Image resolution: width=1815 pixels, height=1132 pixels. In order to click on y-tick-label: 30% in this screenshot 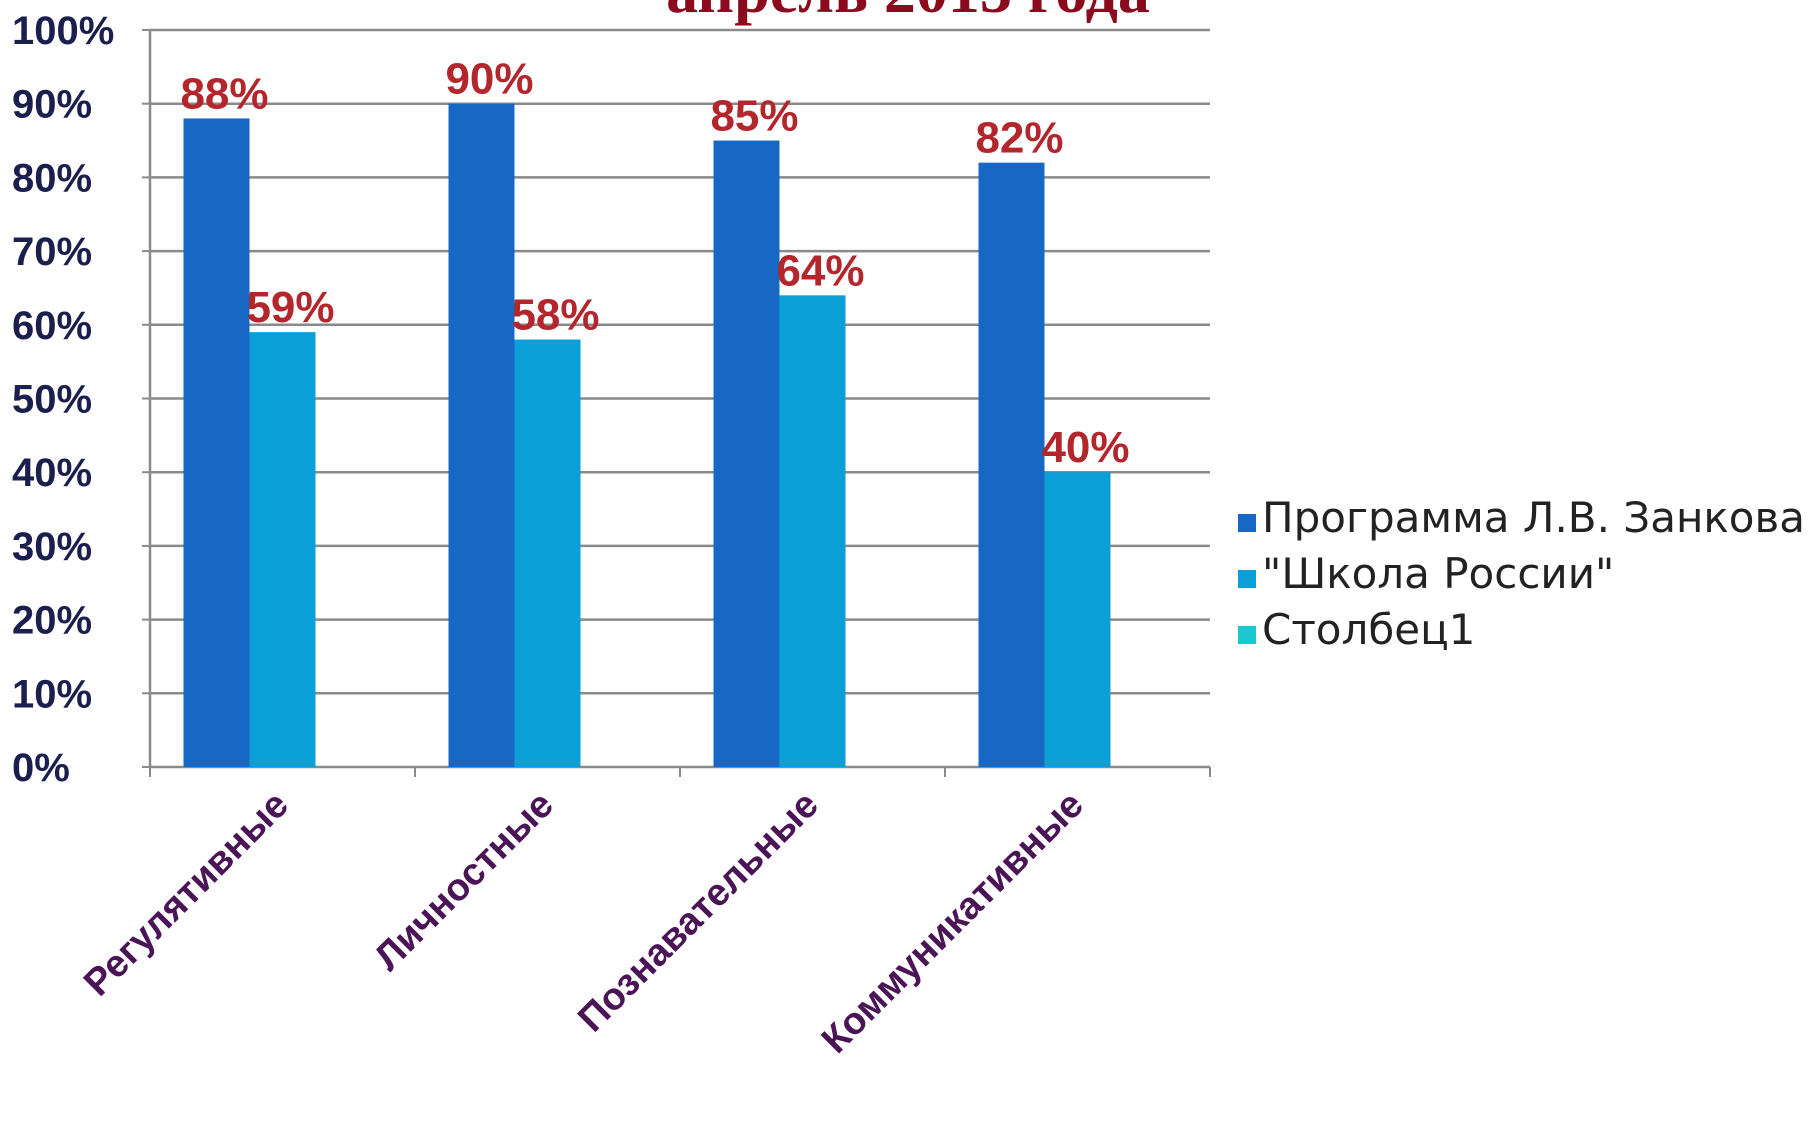, I will do `click(52, 547)`.